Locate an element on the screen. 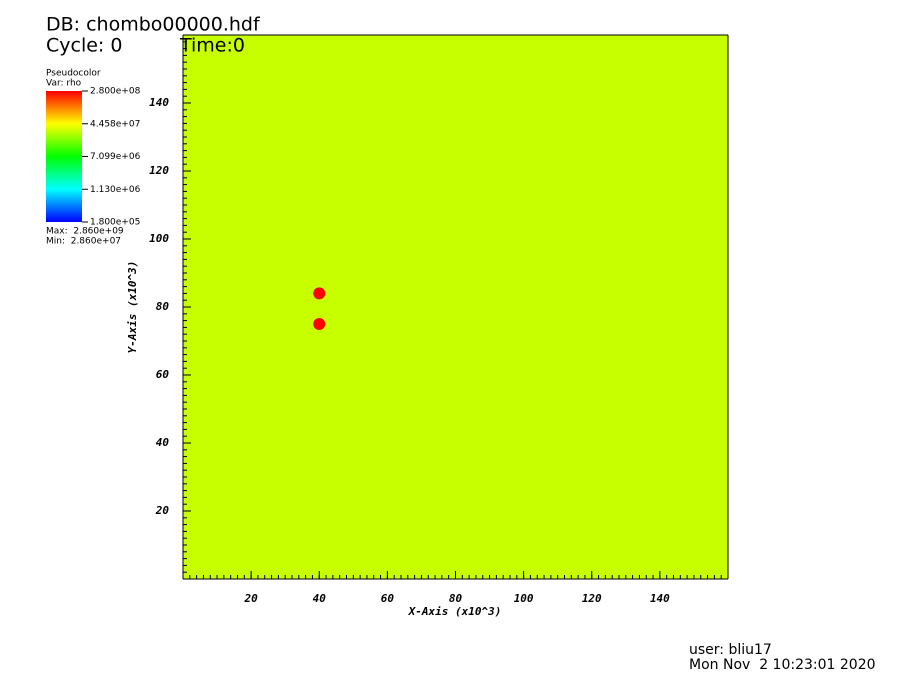 The width and height of the screenshot is (920, 682). date: Mon Nov 2 10:23:01 2020 is located at coordinates (782, 665).